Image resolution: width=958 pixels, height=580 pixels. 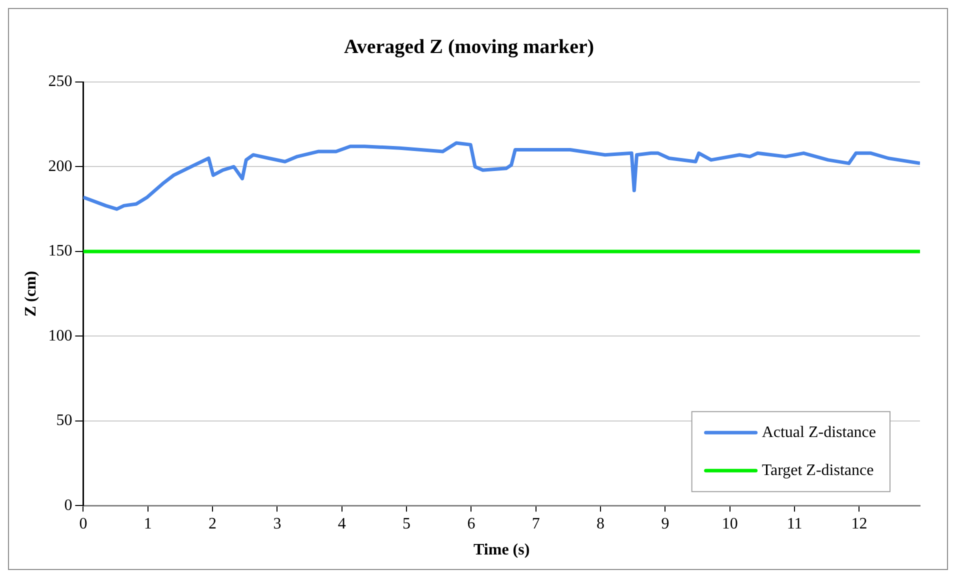 What do you see at coordinates (64, 421) in the screenshot?
I see `y-tick-label: 50` at bounding box center [64, 421].